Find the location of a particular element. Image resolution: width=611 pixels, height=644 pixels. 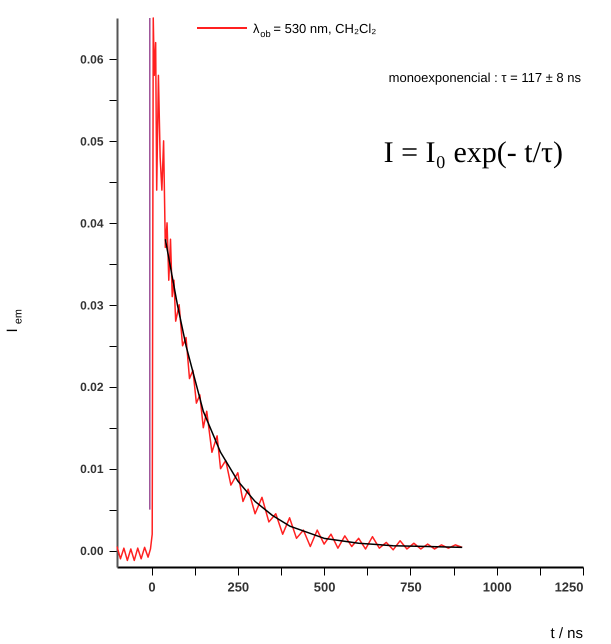

y-tick-label: 0.00 is located at coordinates (92, 551).